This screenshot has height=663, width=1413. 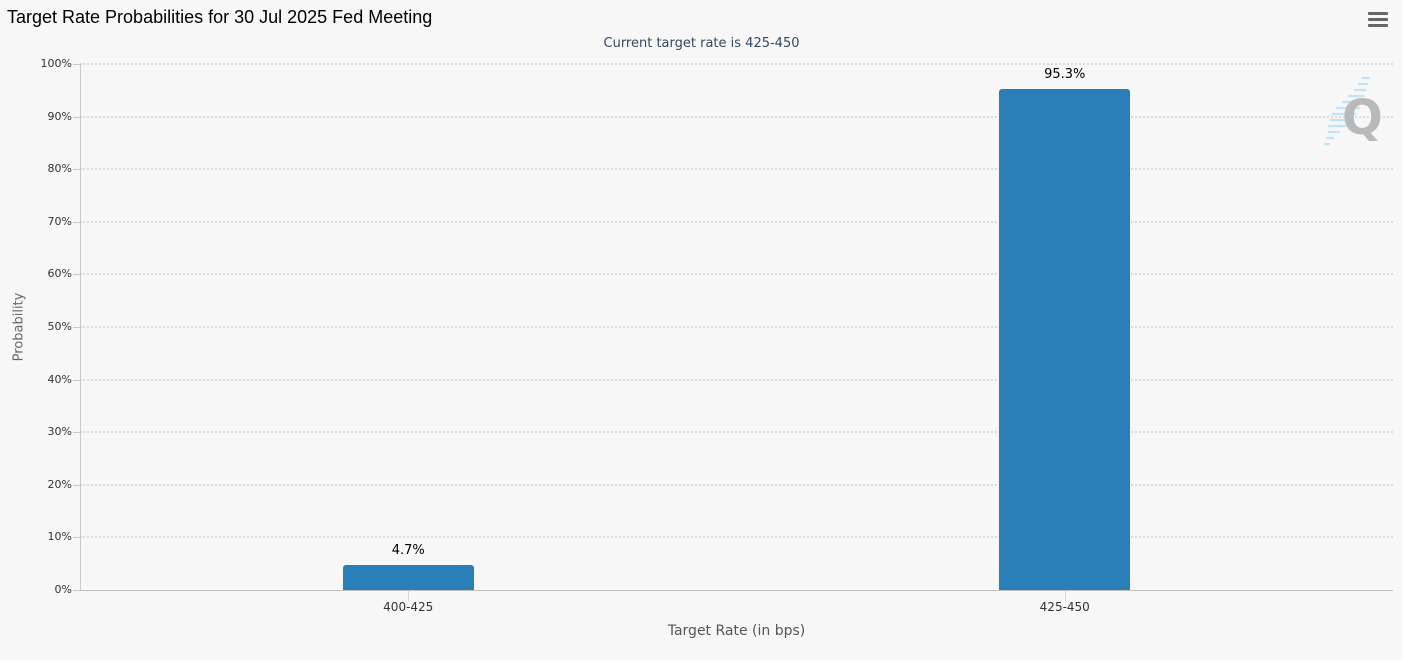 What do you see at coordinates (59, 379) in the screenshot?
I see `y-tick-label: 40%` at bounding box center [59, 379].